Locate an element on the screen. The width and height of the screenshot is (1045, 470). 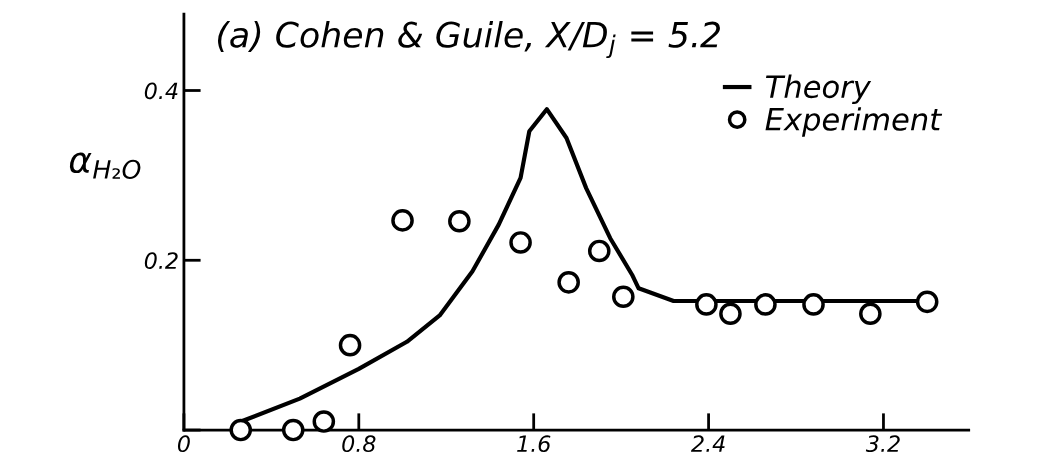
legend-label: Theory is located at coordinates (818, 89).